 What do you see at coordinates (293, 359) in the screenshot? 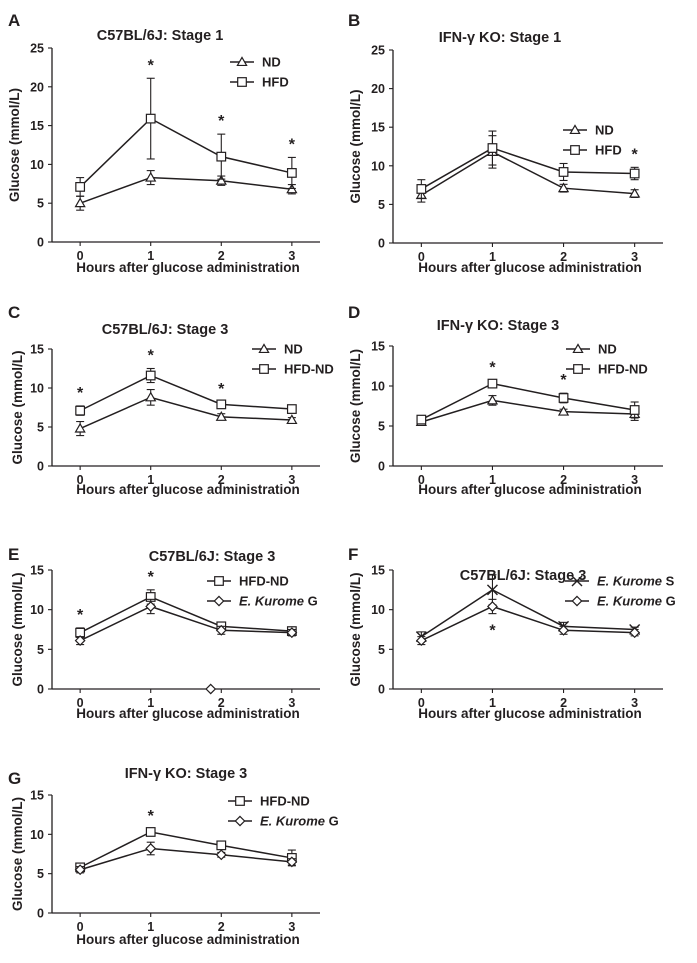
I see `legend: ND HFD-ND` at bounding box center [293, 359].